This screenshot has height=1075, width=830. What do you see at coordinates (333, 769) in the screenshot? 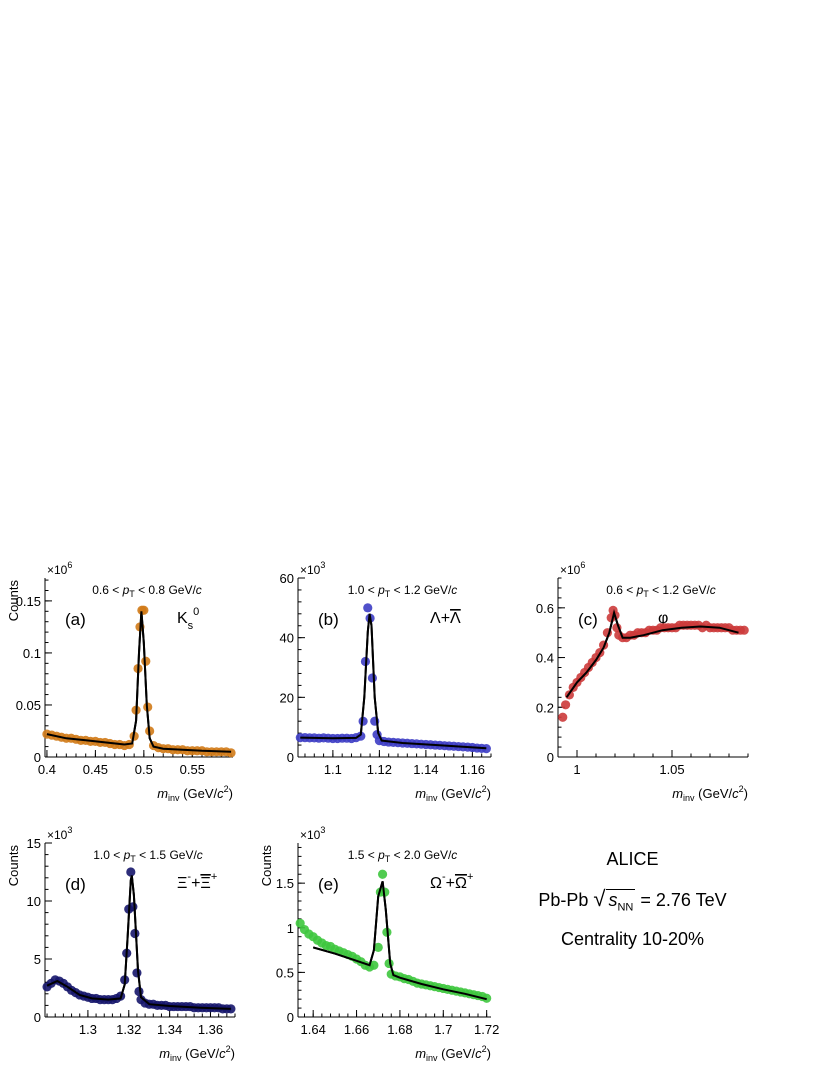
I see `x-tick-label: 1.1` at bounding box center [333, 769].